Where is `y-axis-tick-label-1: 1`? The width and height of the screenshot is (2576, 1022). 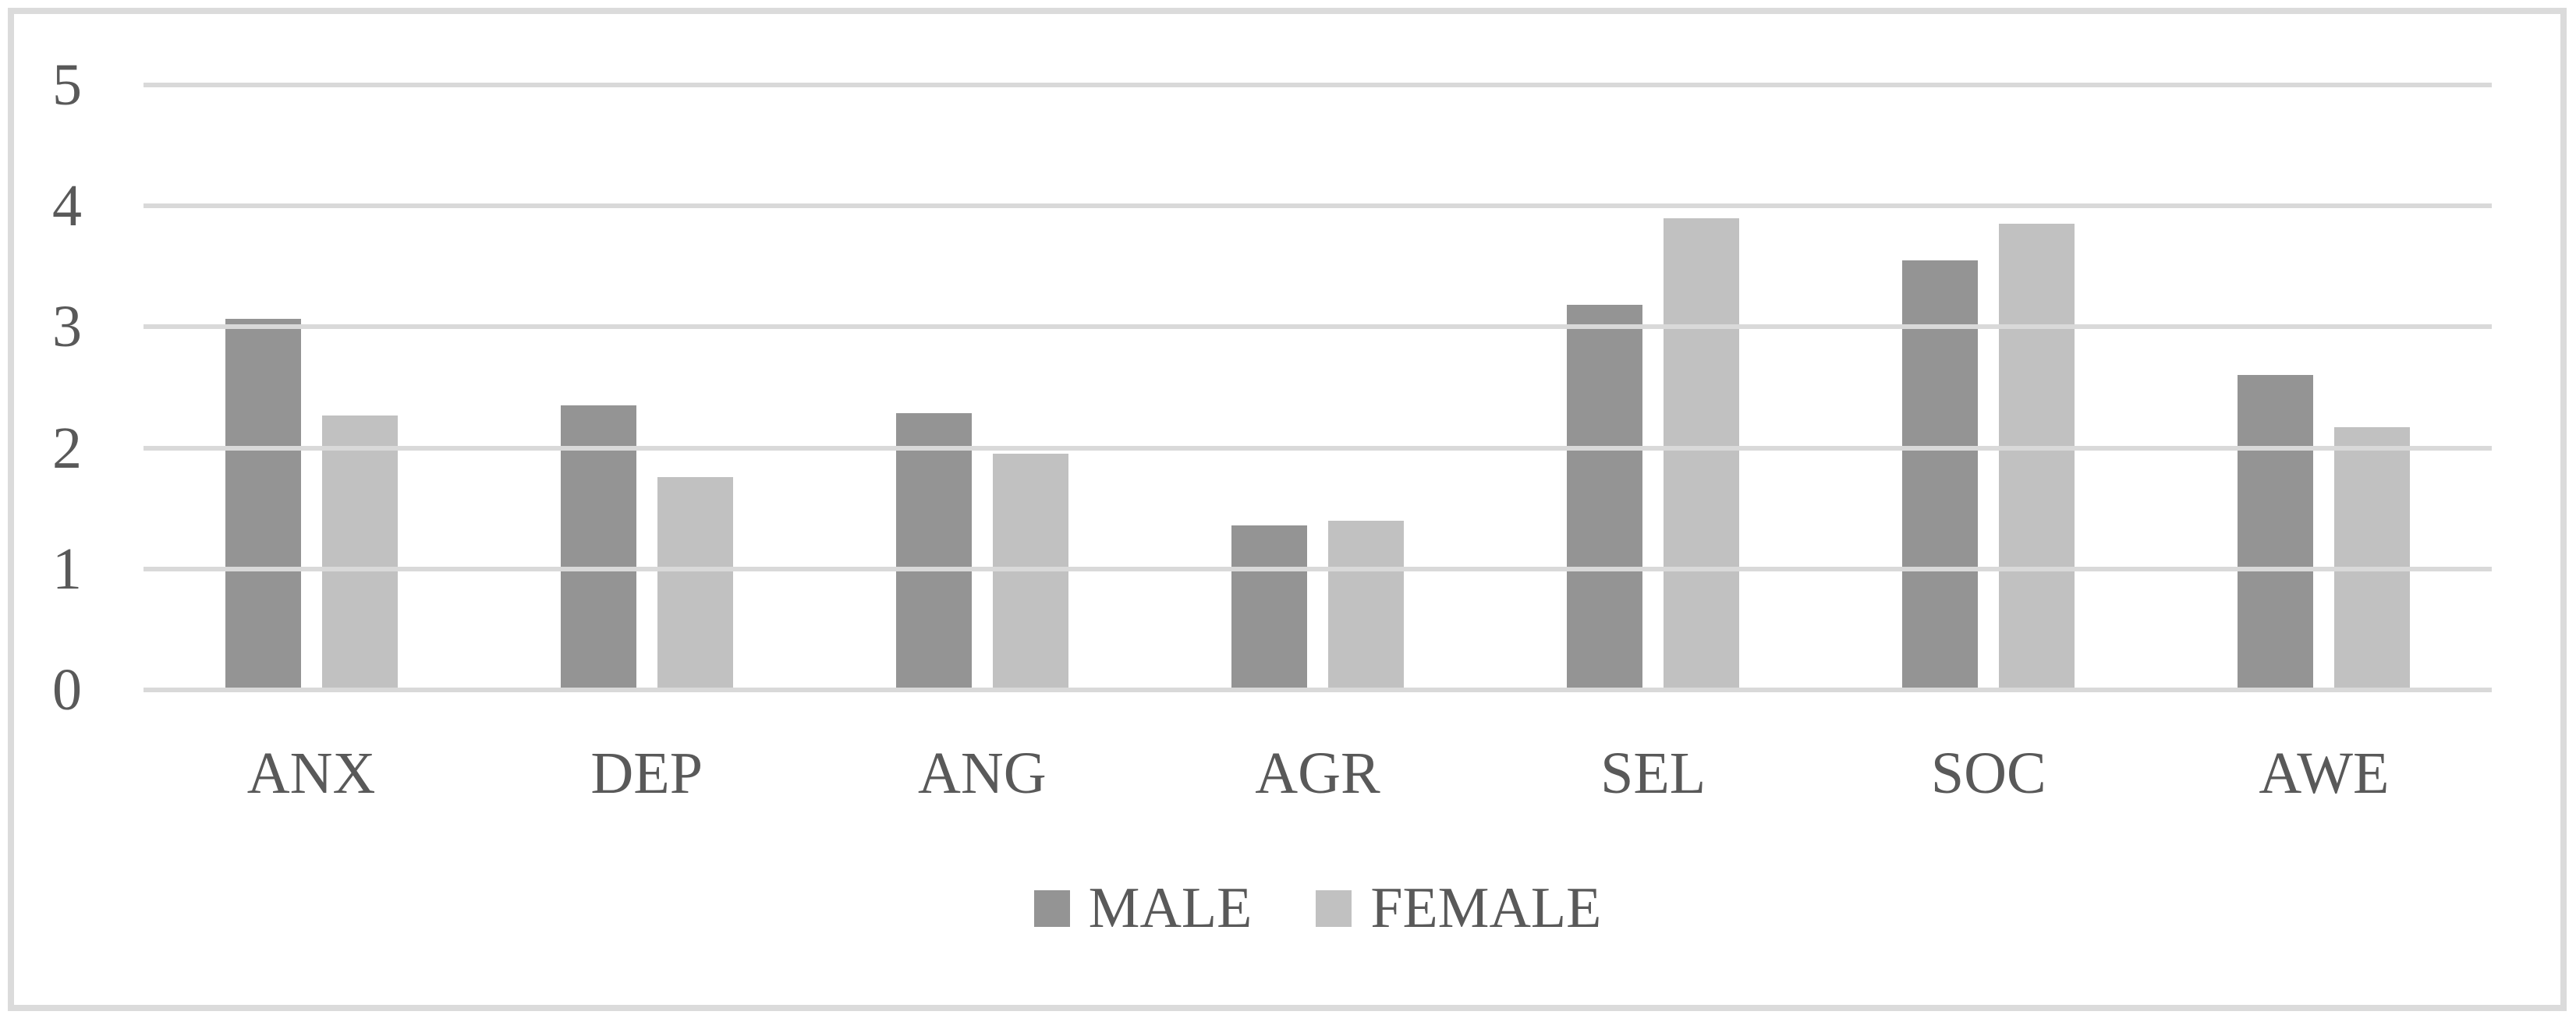 y-axis-tick-label-1: 1 is located at coordinates (67, 569).